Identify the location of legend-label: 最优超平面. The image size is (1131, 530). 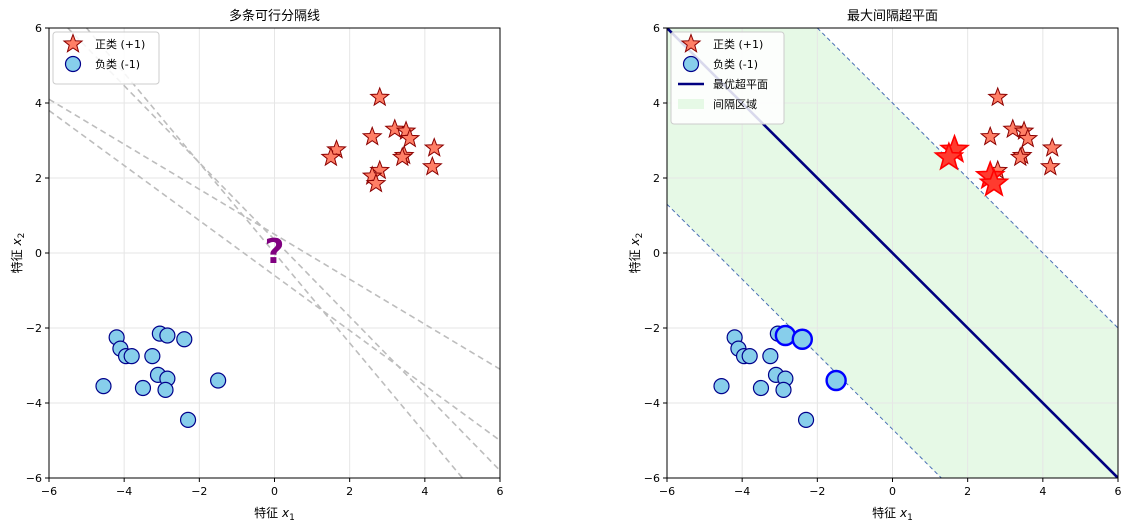
(740, 84).